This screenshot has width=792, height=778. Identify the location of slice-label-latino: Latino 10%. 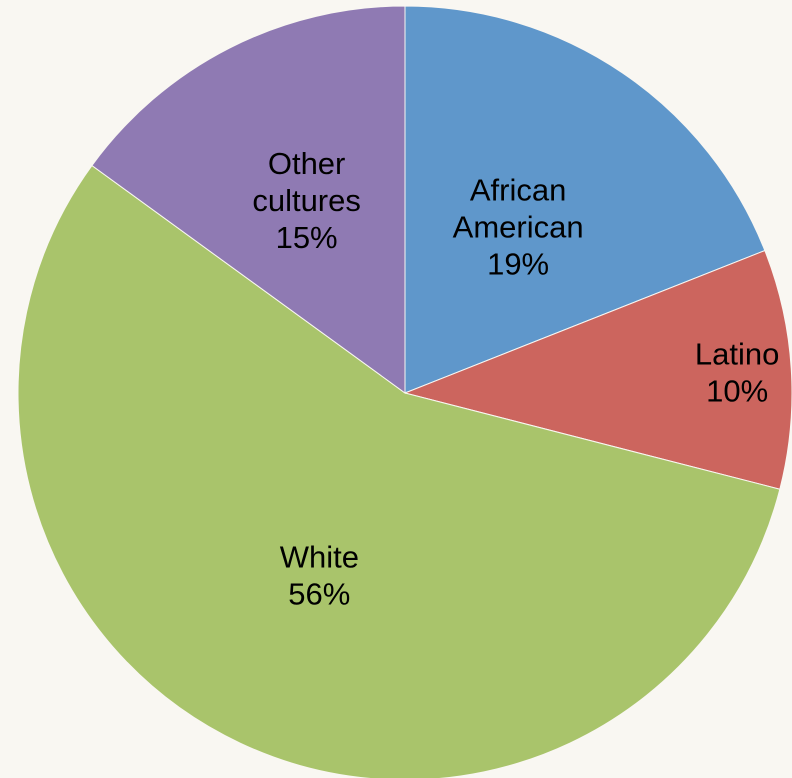
(737, 373).